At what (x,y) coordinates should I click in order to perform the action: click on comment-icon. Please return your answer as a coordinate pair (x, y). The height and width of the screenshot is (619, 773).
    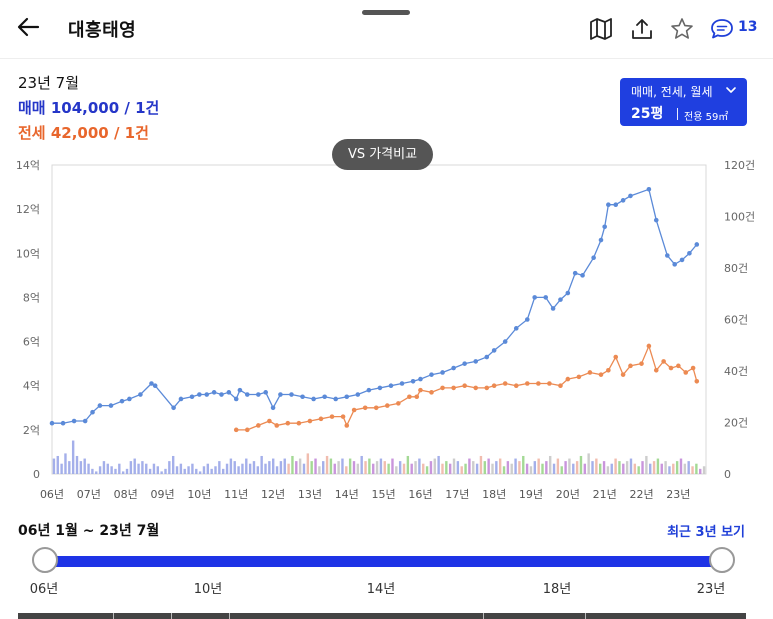
    Looking at the image, I should click on (722, 29).